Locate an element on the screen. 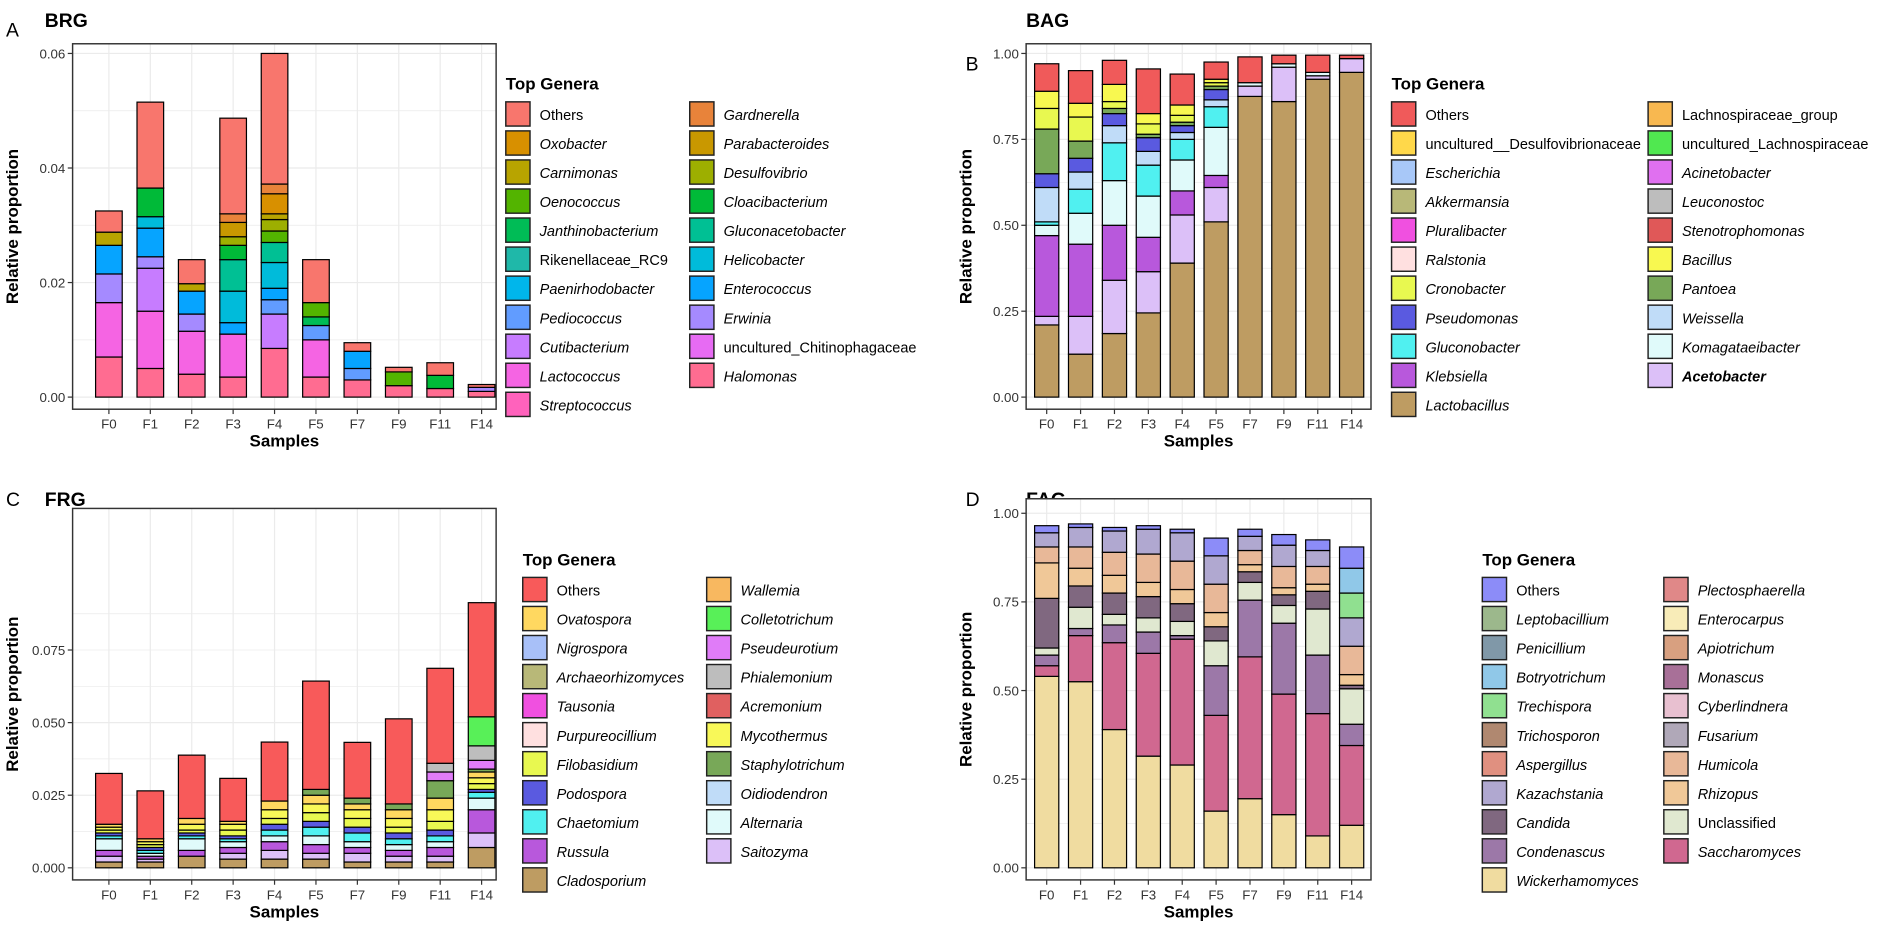 The image size is (1901, 937). legend-item: Oenococcus is located at coordinates (562, 201).